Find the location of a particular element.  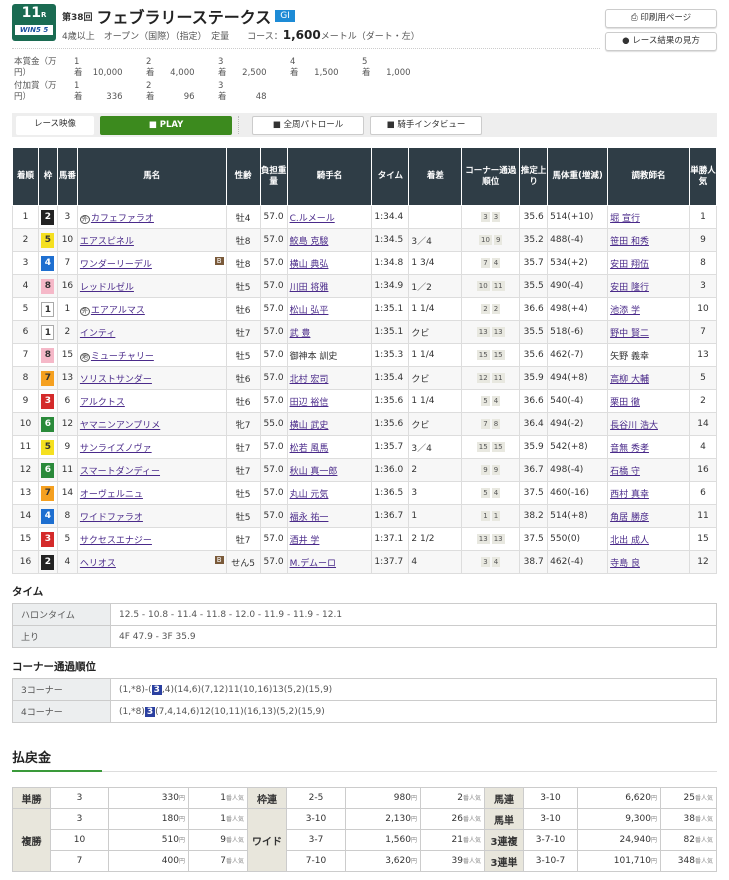

trainer-link: 安田 隆行 is located at coordinates (629, 287).